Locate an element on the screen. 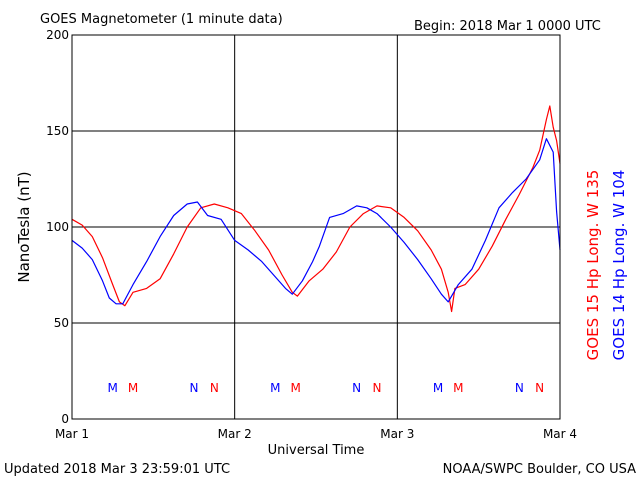 The width and height of the screenshot is (640, 480). y-tick-label: 0 is located at coordinates (65, 419).